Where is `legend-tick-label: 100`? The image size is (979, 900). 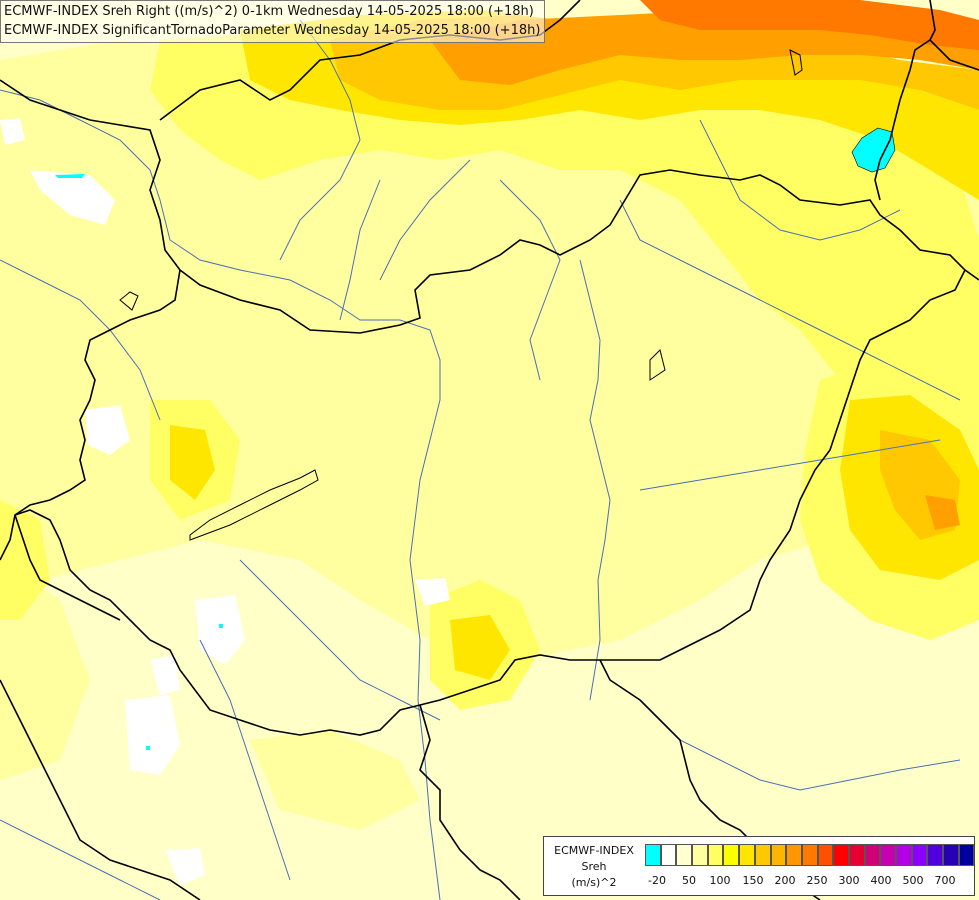 legend-tick-label: 100 is located at coordinates (720, 880).